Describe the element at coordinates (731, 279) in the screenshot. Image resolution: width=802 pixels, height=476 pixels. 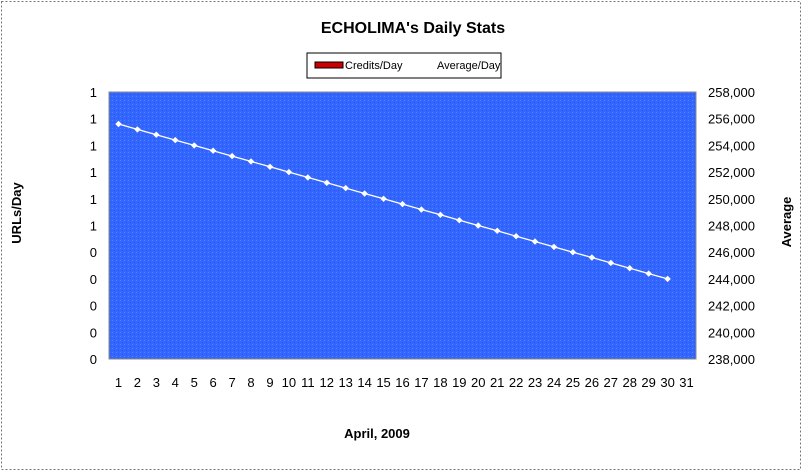
I see `y-right-tick-label: 244,000` at that location.